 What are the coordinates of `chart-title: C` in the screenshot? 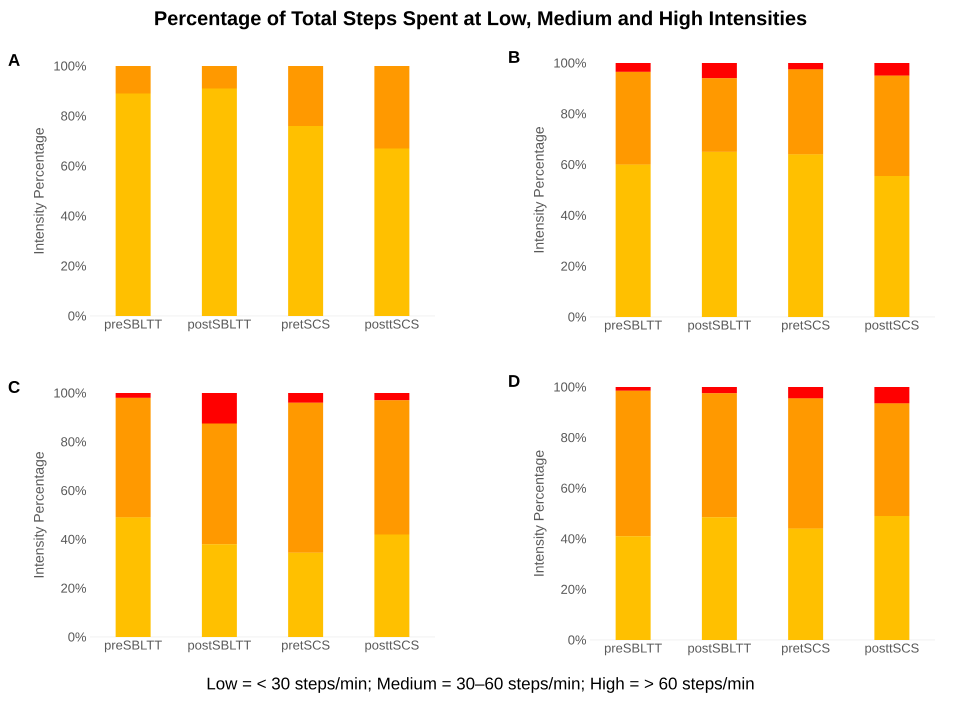 It's located at (14, 387).